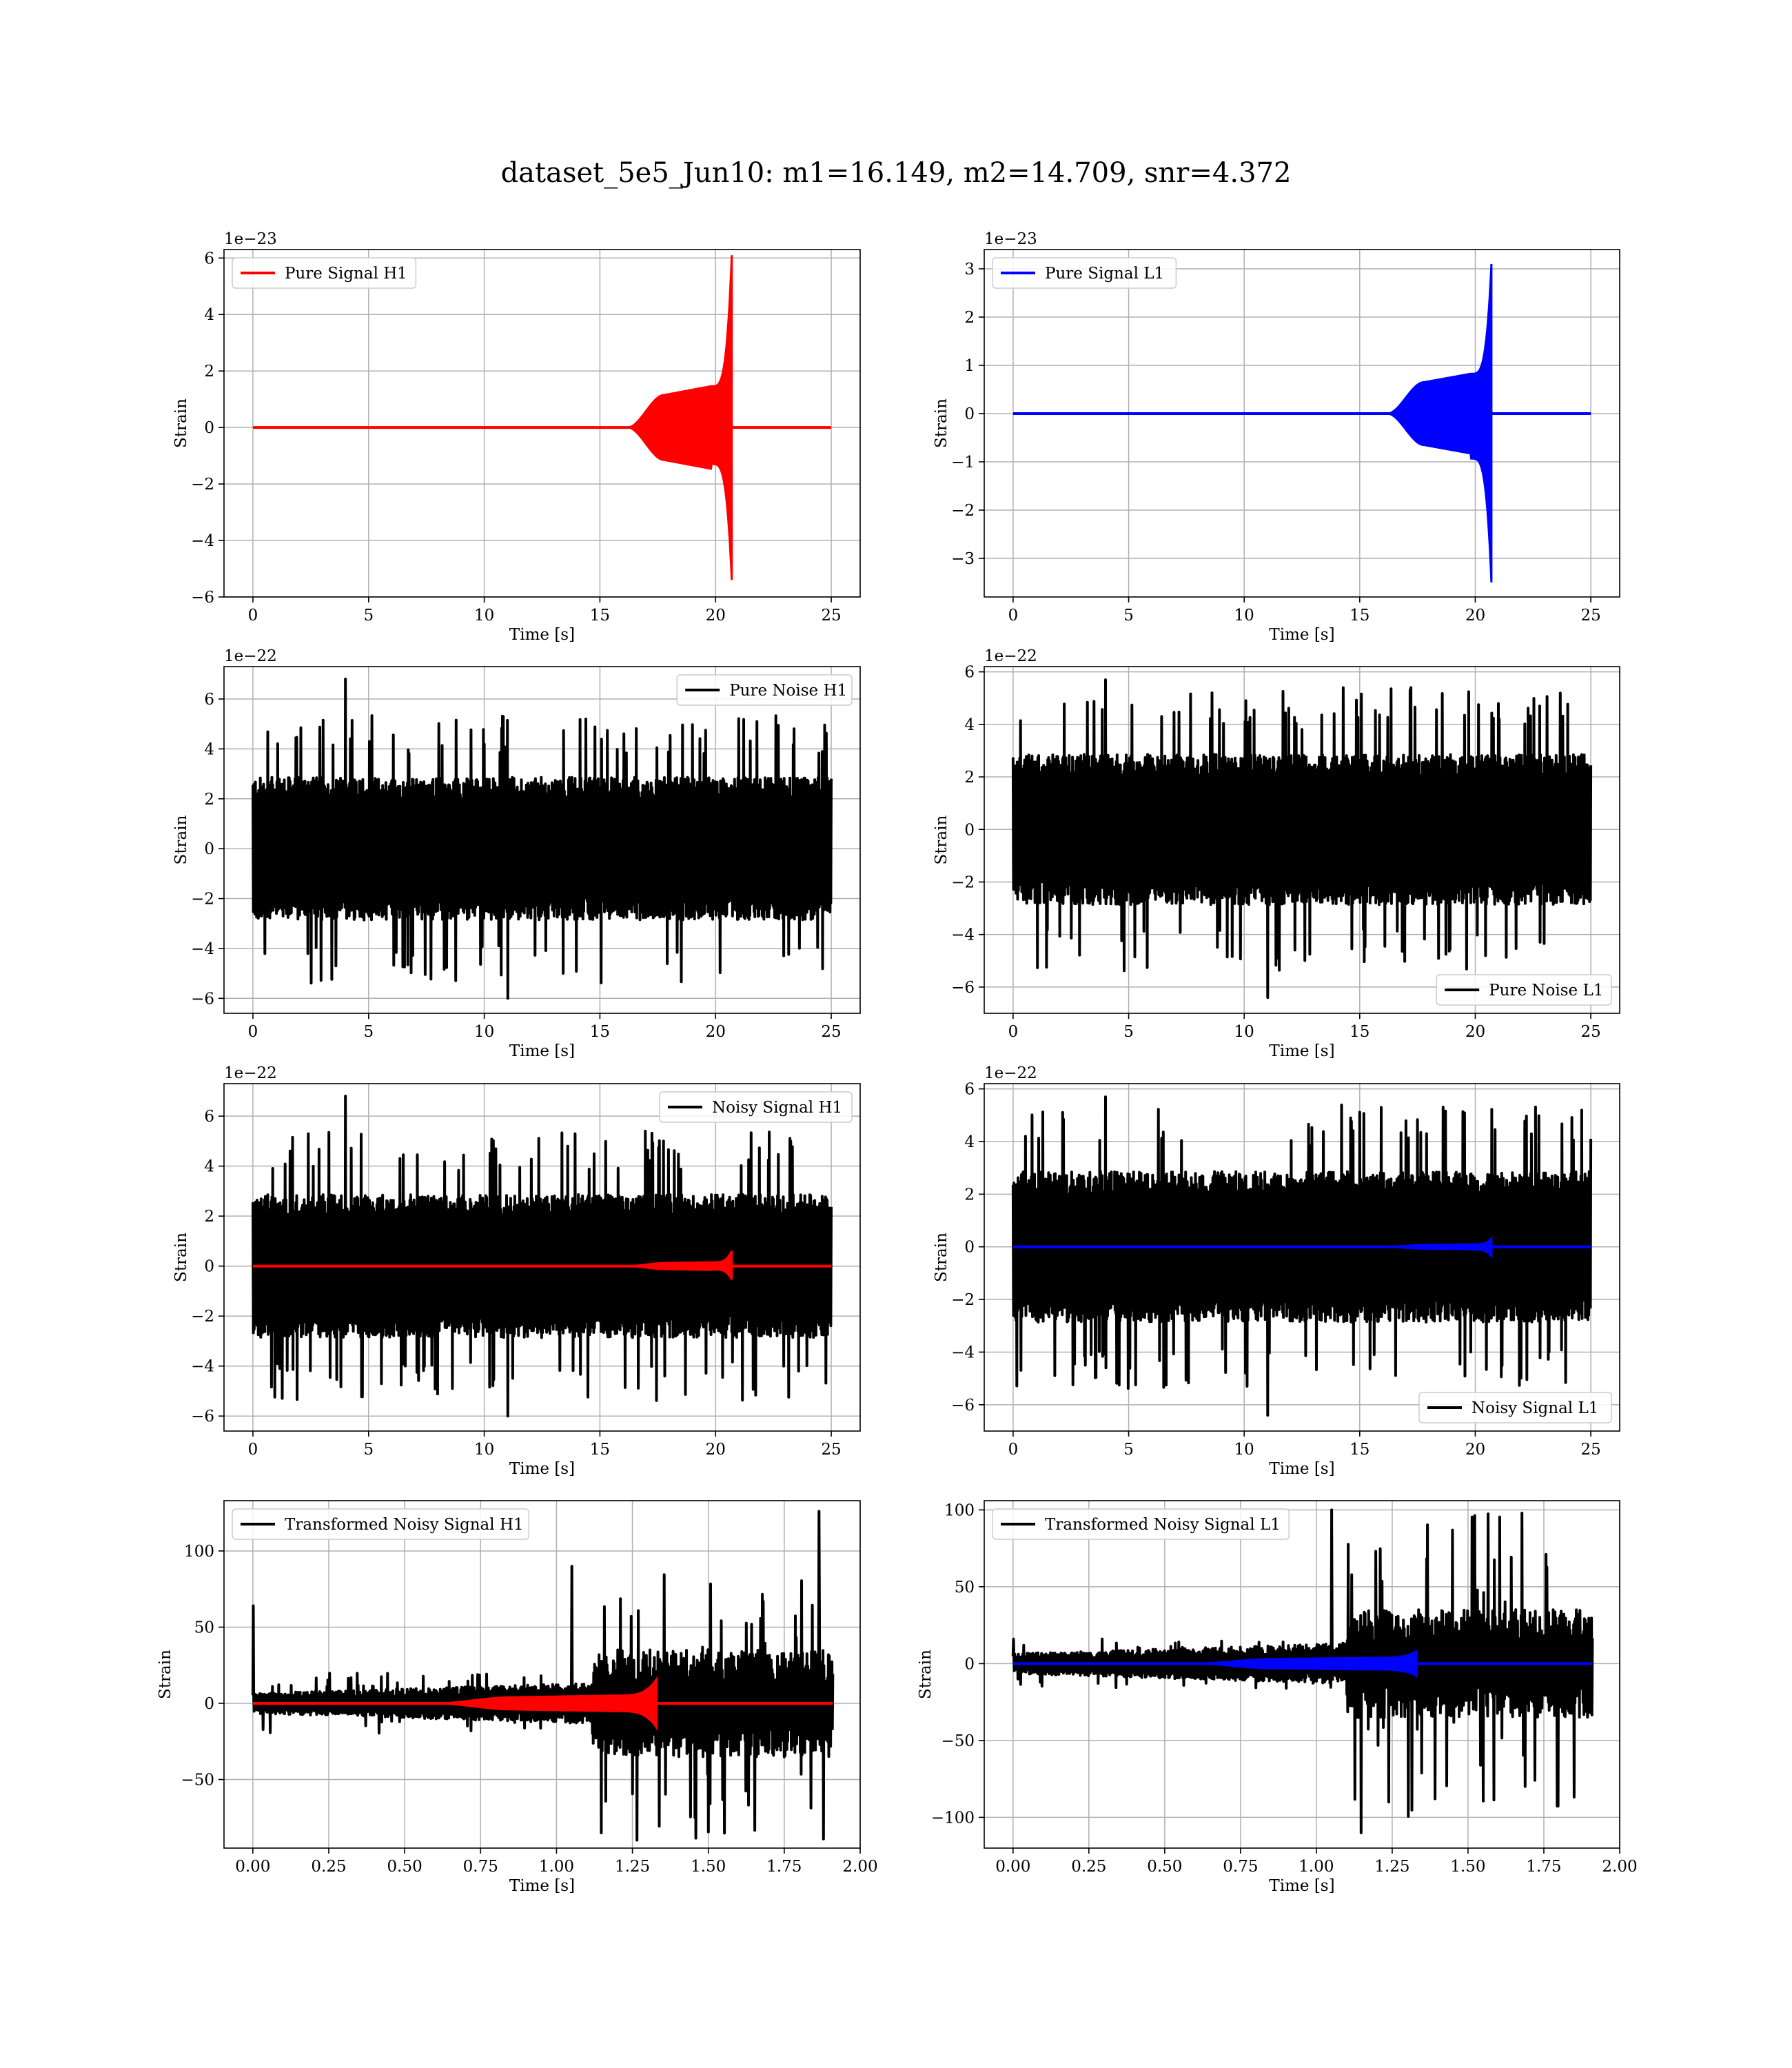  I want to click on legend-label: Pure Signal H1, so click(346, 274).